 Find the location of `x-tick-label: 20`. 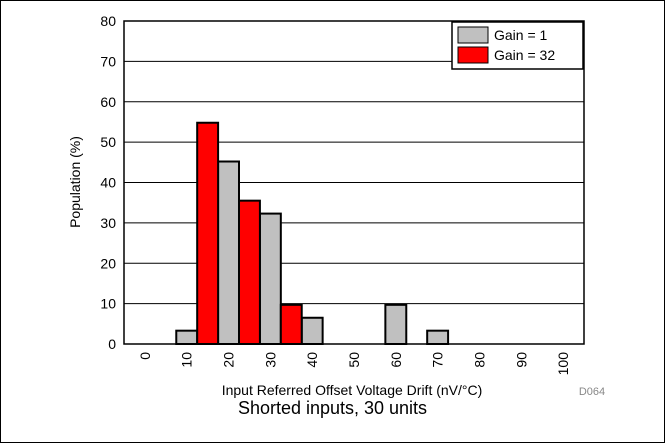

x-tick-label: 20 is located at coordinates (229, 360).